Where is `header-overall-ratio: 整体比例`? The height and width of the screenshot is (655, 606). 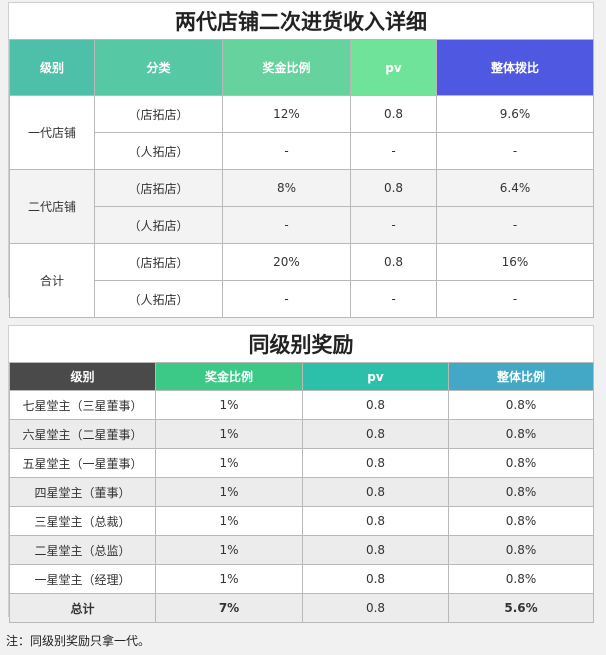 header-overall-ratio: 整体比例 is located at coordinates (521, 376).